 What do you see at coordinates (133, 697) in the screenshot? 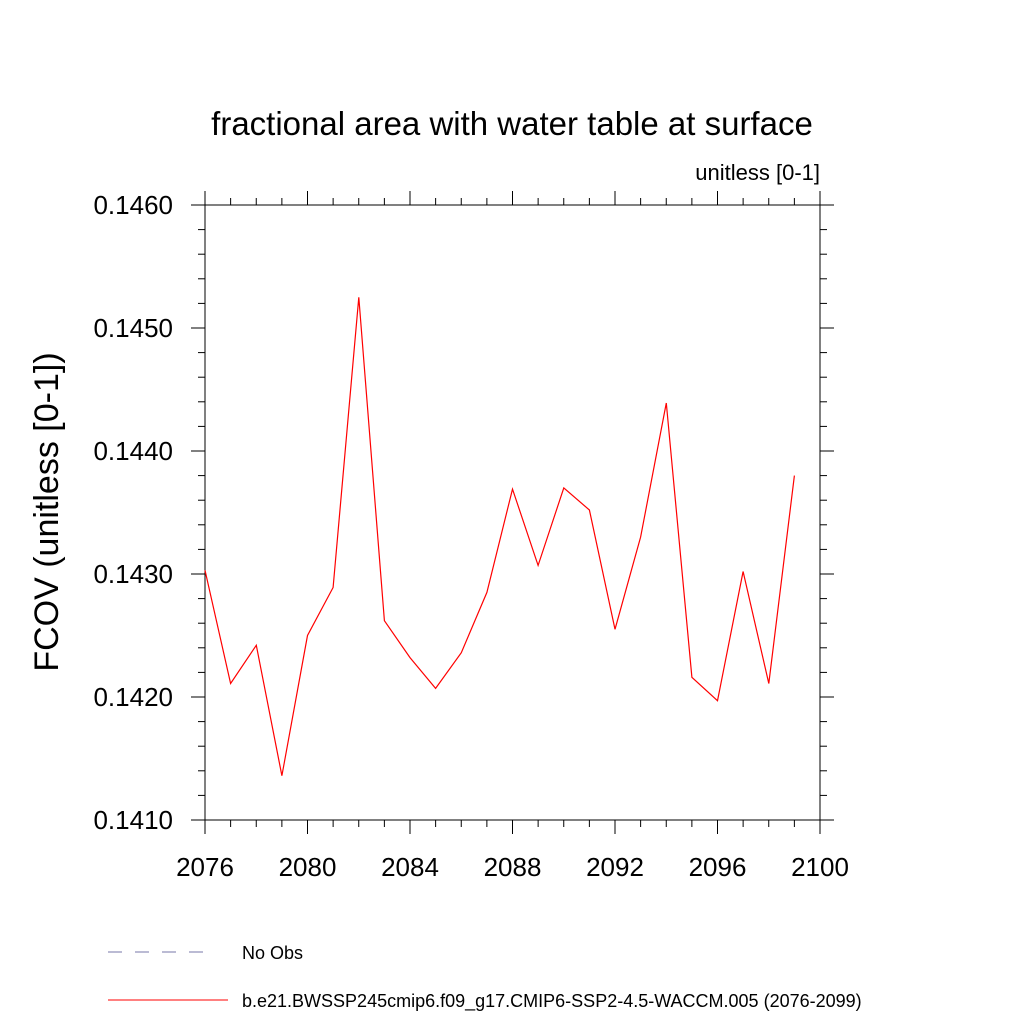
I see `y-tick-label: 0.1420` at bounding box center [133, 697].